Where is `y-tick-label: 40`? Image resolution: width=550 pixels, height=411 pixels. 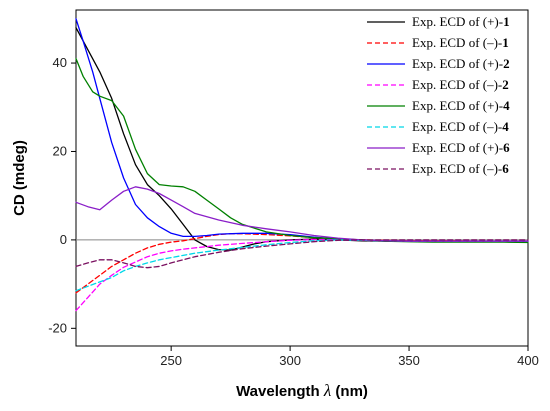
y-tick-label: 40 is located at coordinates (60, 62).